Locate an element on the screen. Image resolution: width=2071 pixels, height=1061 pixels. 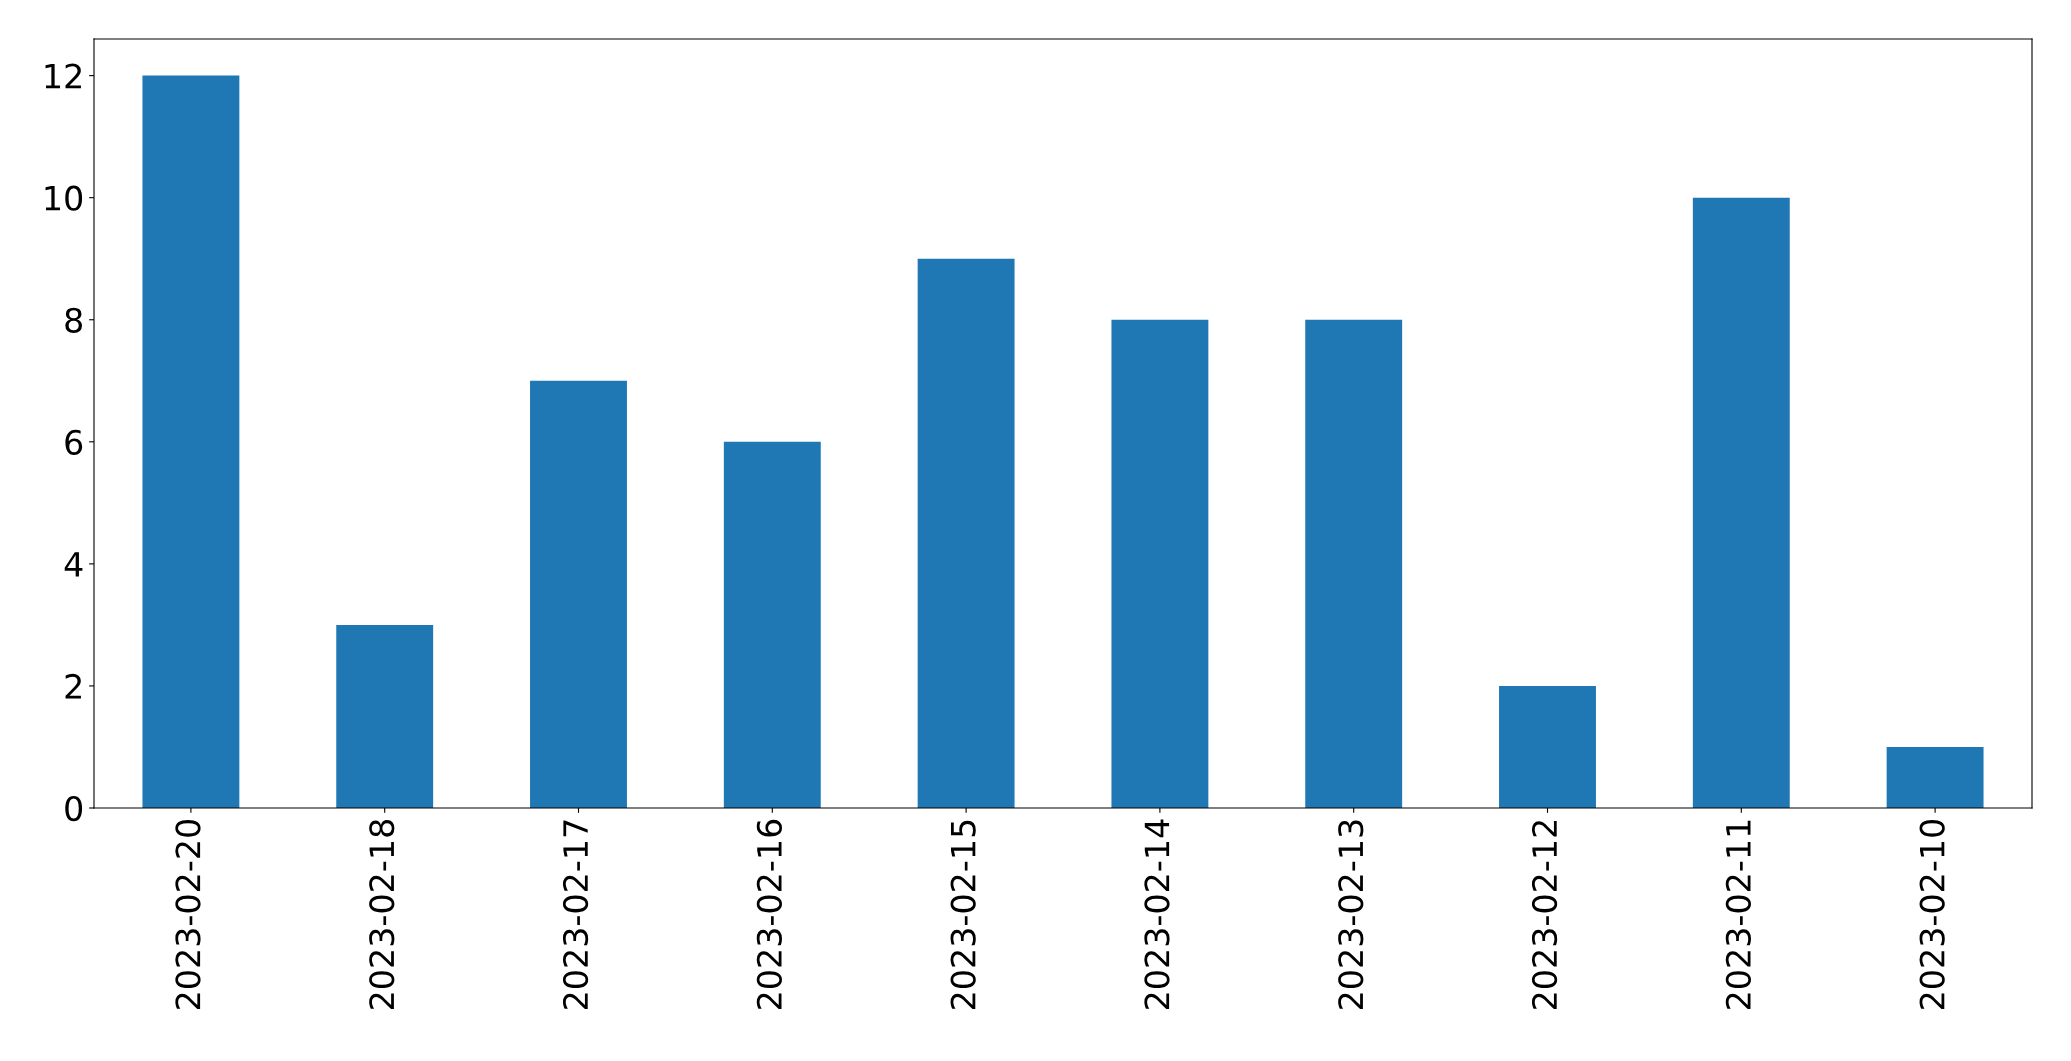
x-tick-label: 2023-02-13 is located at coordinates (1351, 914).